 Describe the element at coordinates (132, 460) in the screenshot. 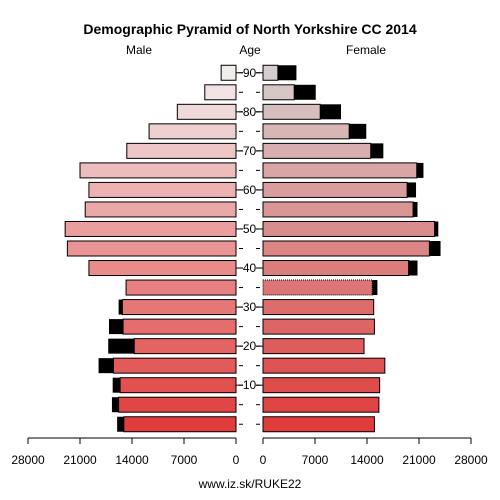

I see `x-tick-label-left-14000: 14000` at that location.